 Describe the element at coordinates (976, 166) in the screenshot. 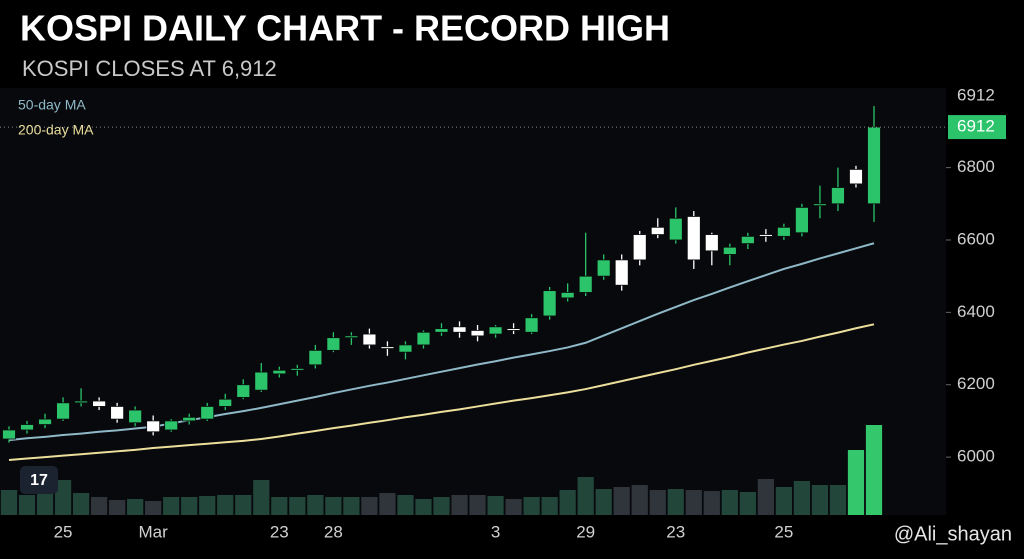

I see `y-tick-label: 6800` at that location.